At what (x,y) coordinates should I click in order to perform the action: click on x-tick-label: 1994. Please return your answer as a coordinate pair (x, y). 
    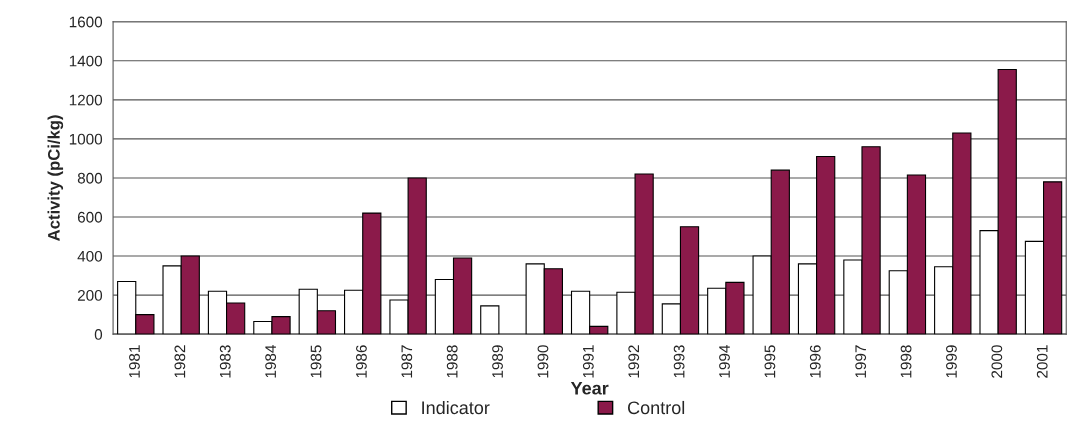
    Looking at the image, I should click on (724, 361).